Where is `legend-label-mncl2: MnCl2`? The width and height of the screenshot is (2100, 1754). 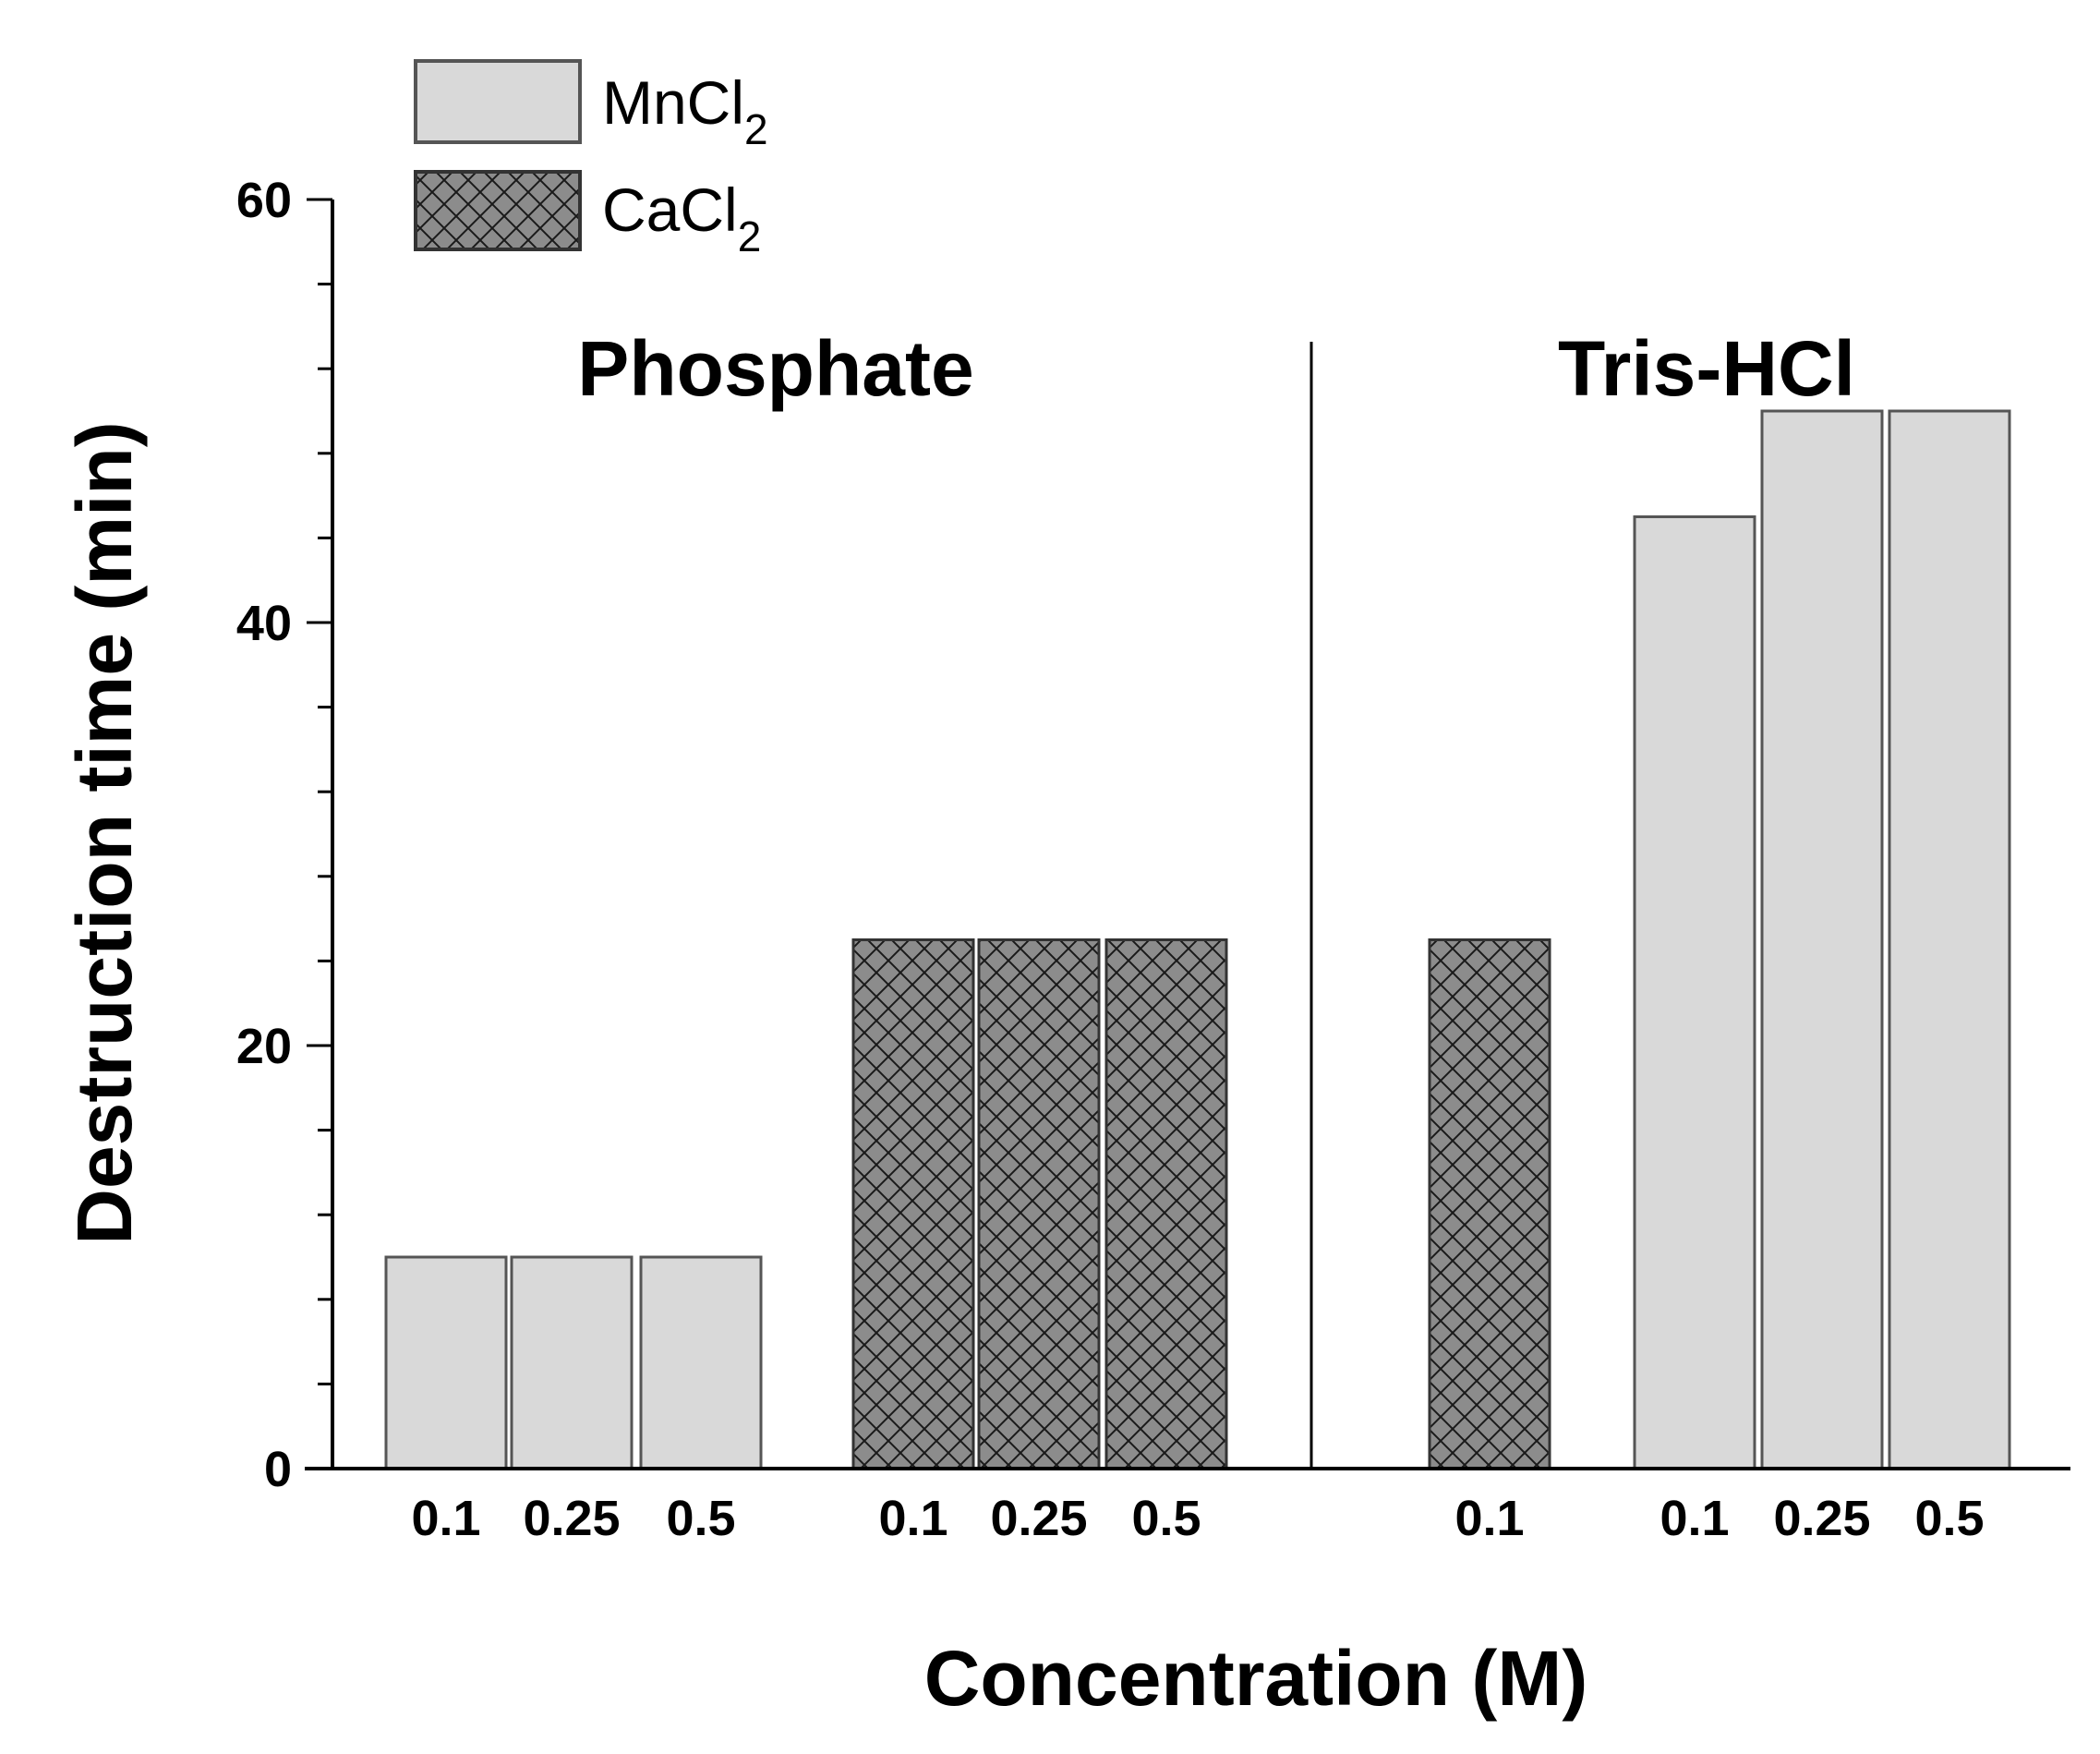 legend-label-mncl2: MnCl2 is located at coordinates (685, 111).